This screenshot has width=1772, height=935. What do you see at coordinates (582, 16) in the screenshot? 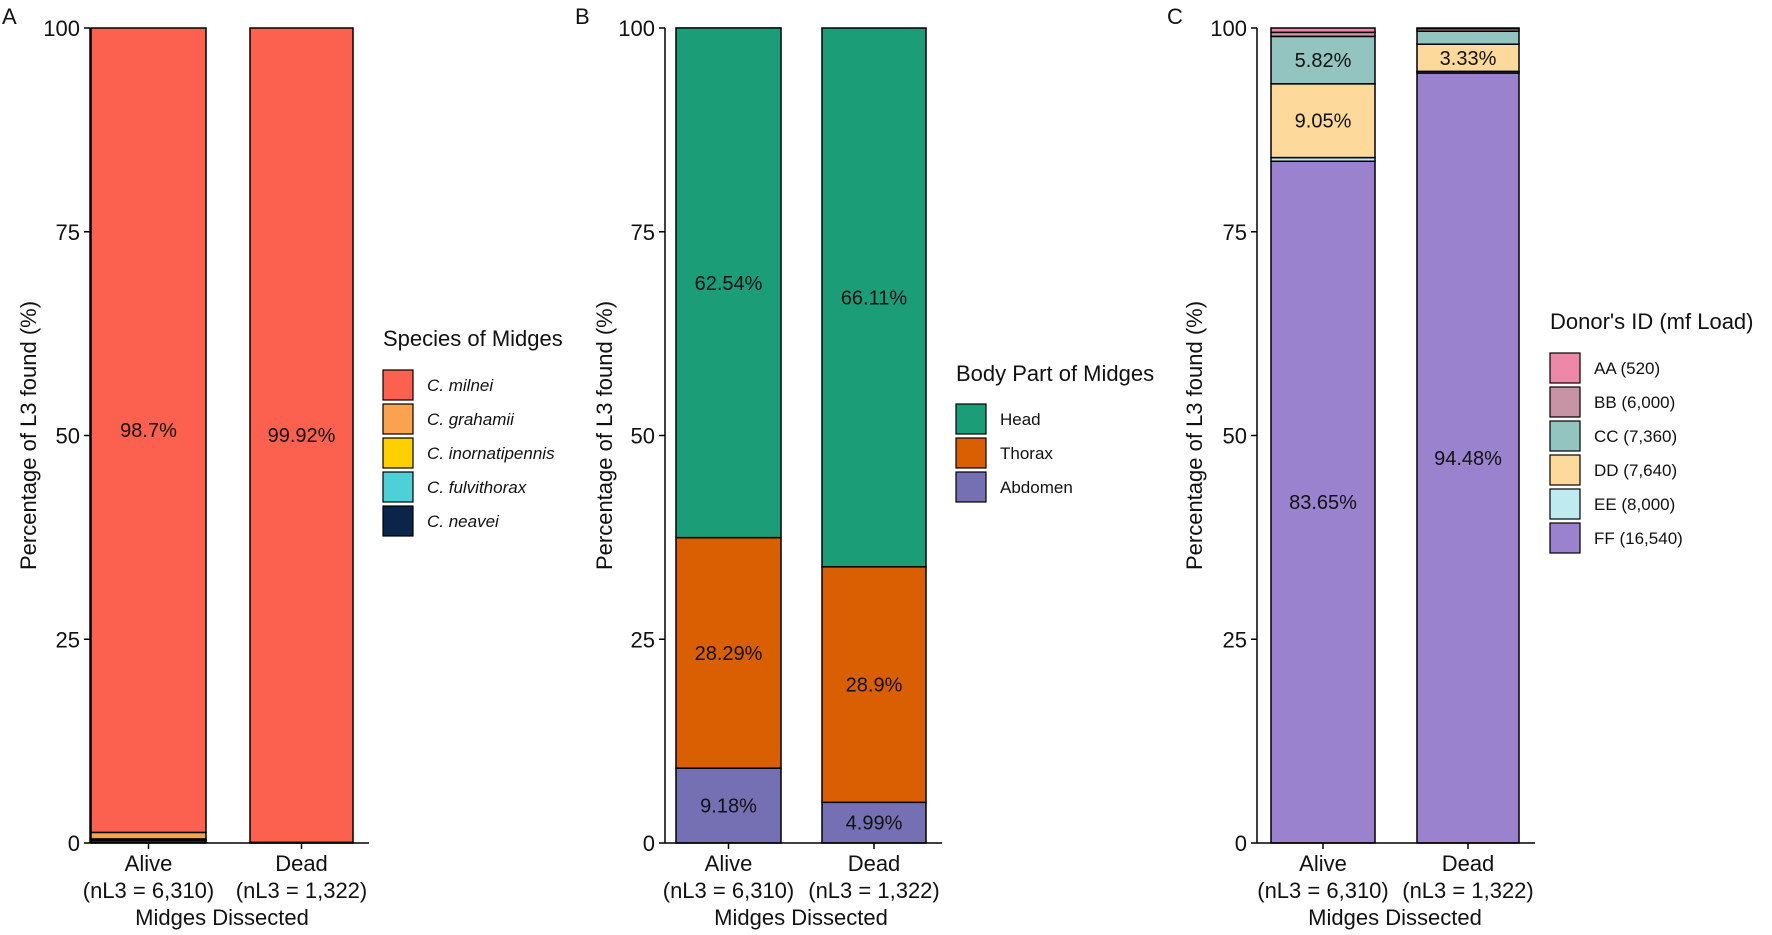
I see `panel-letter: B` at bounding box center [582, 16].